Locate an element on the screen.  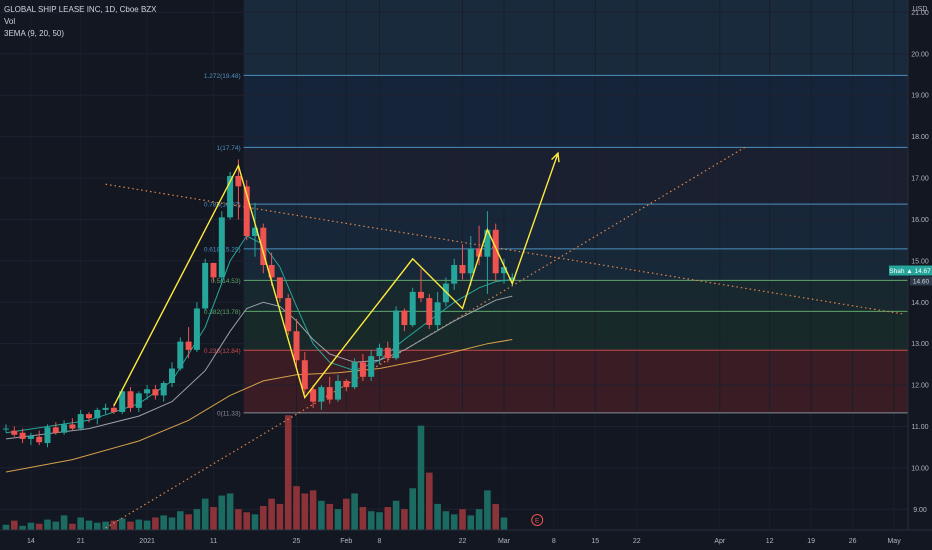
time-tick-label: 15 is located at coordinates (595, 541).